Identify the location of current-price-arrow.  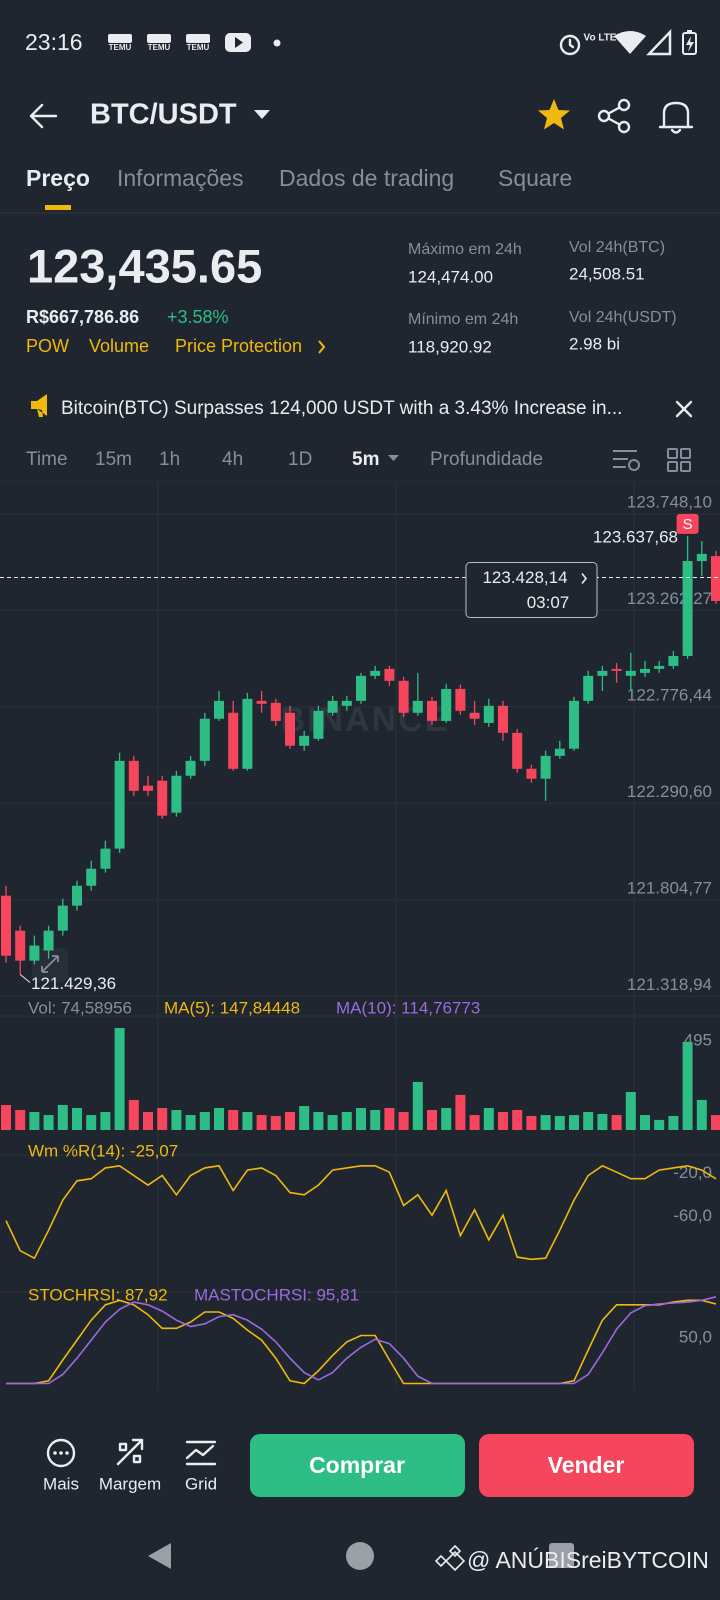
(584, 578).